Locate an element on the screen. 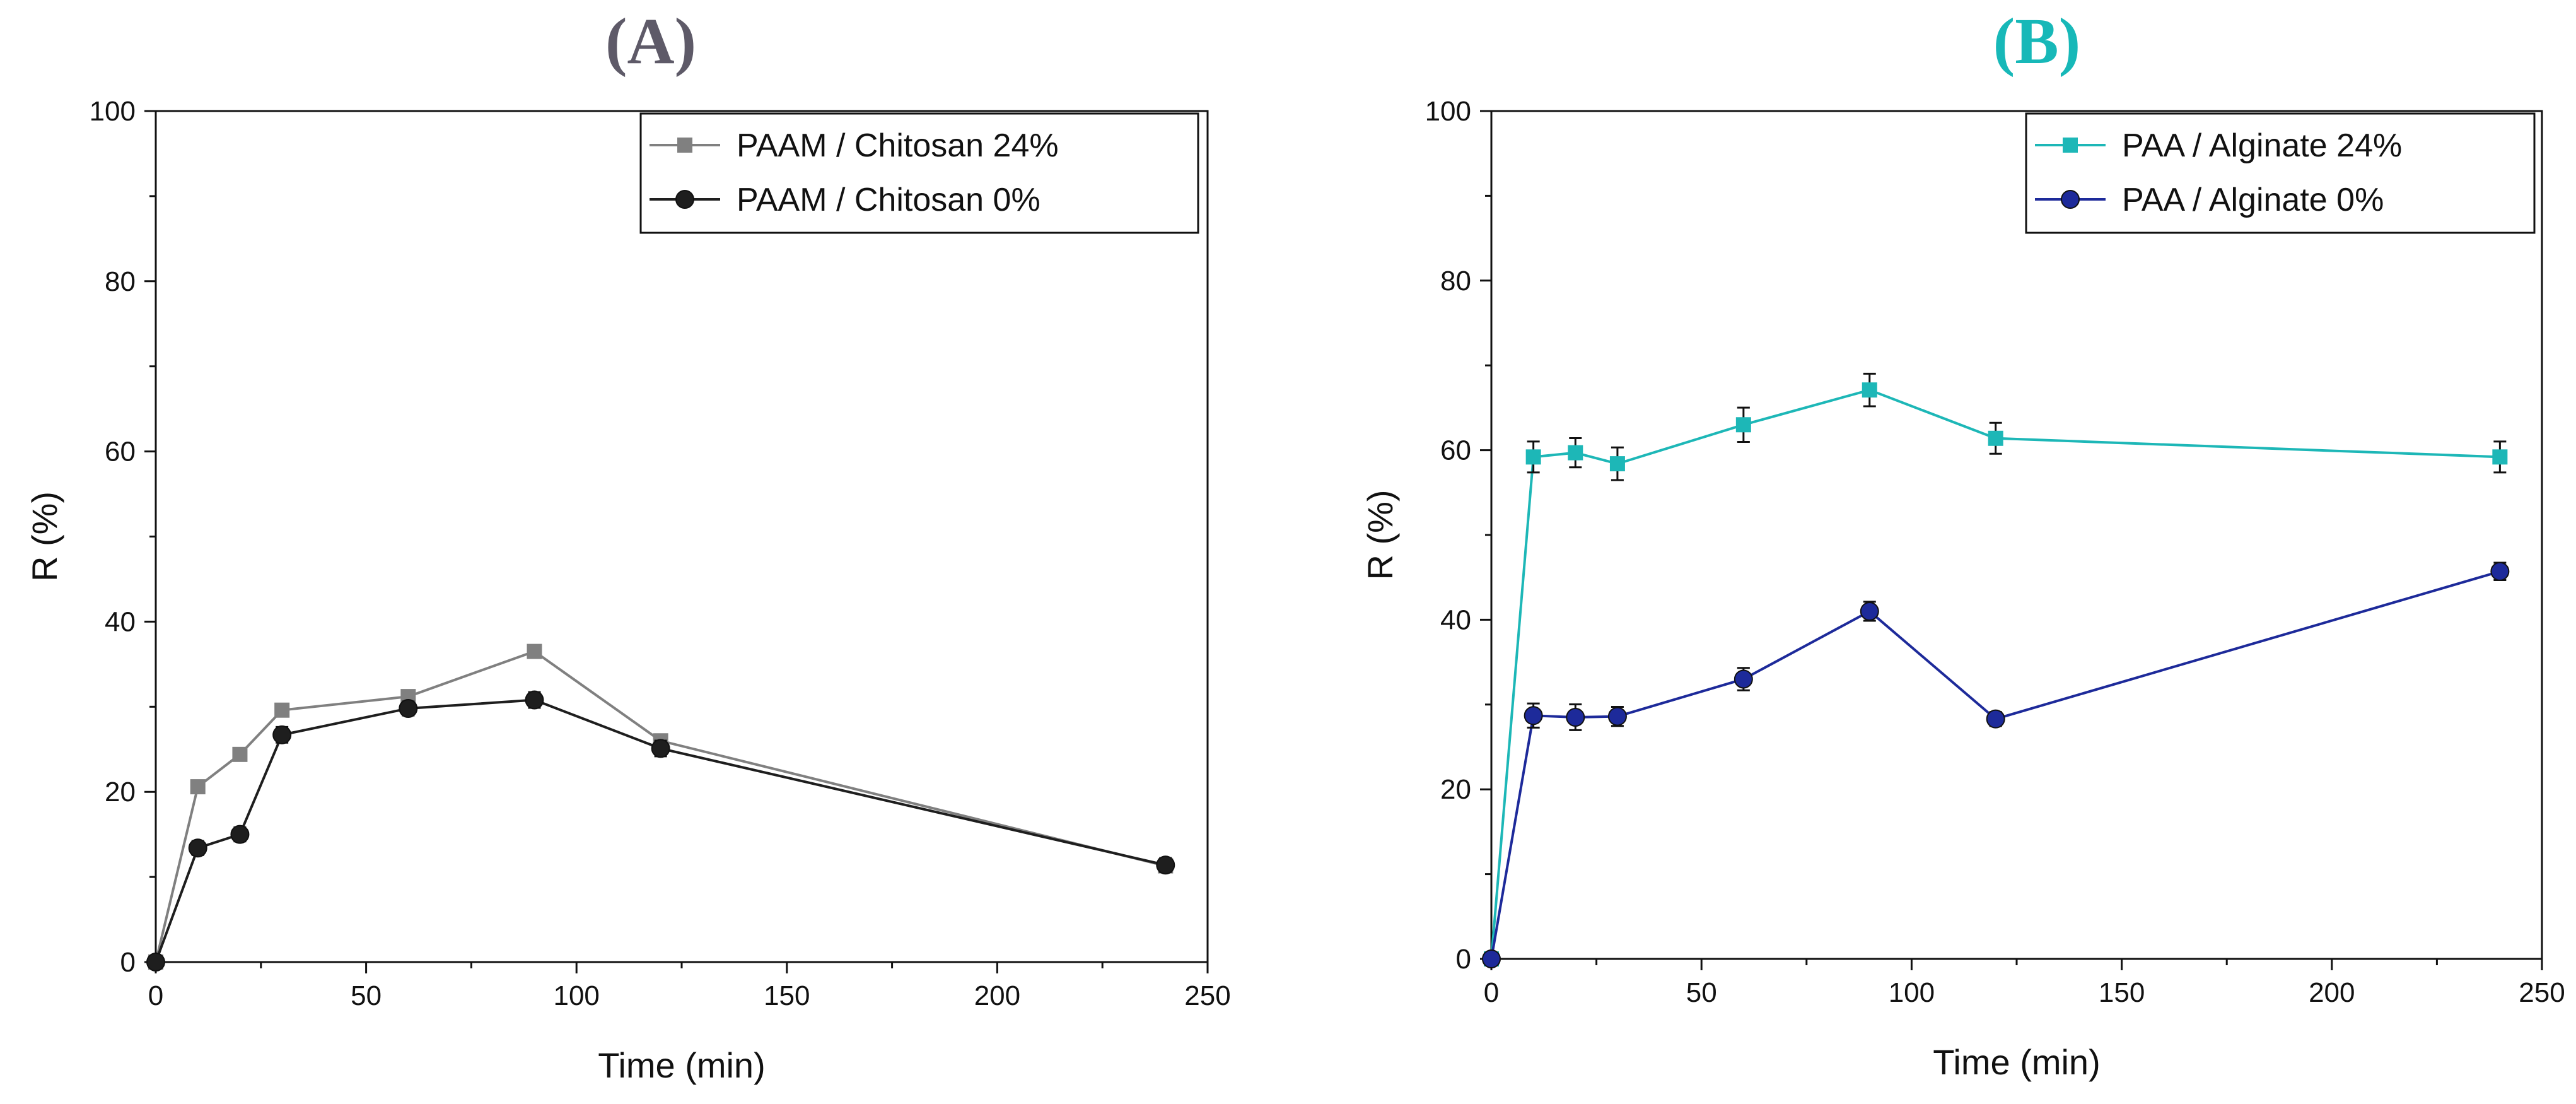  legend: PAAM / Chitosan 24% PAAM / Chitosan 0% is located at coordinates (919, 173).